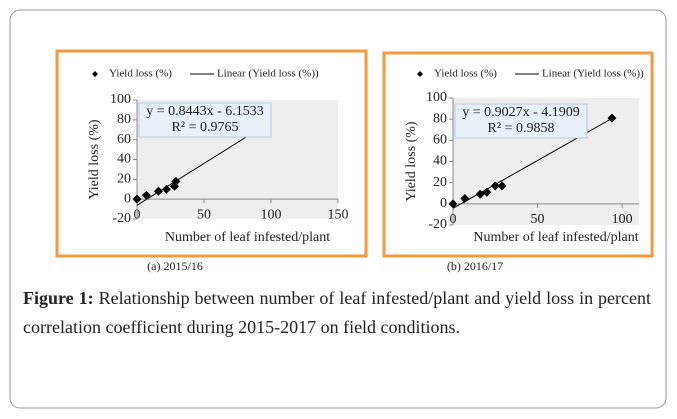 This screenshot has height=419, width=677. Describe the element at coordinates (58, 298) in the screenshot. I see `caption-label: Figure 1:` at that location.